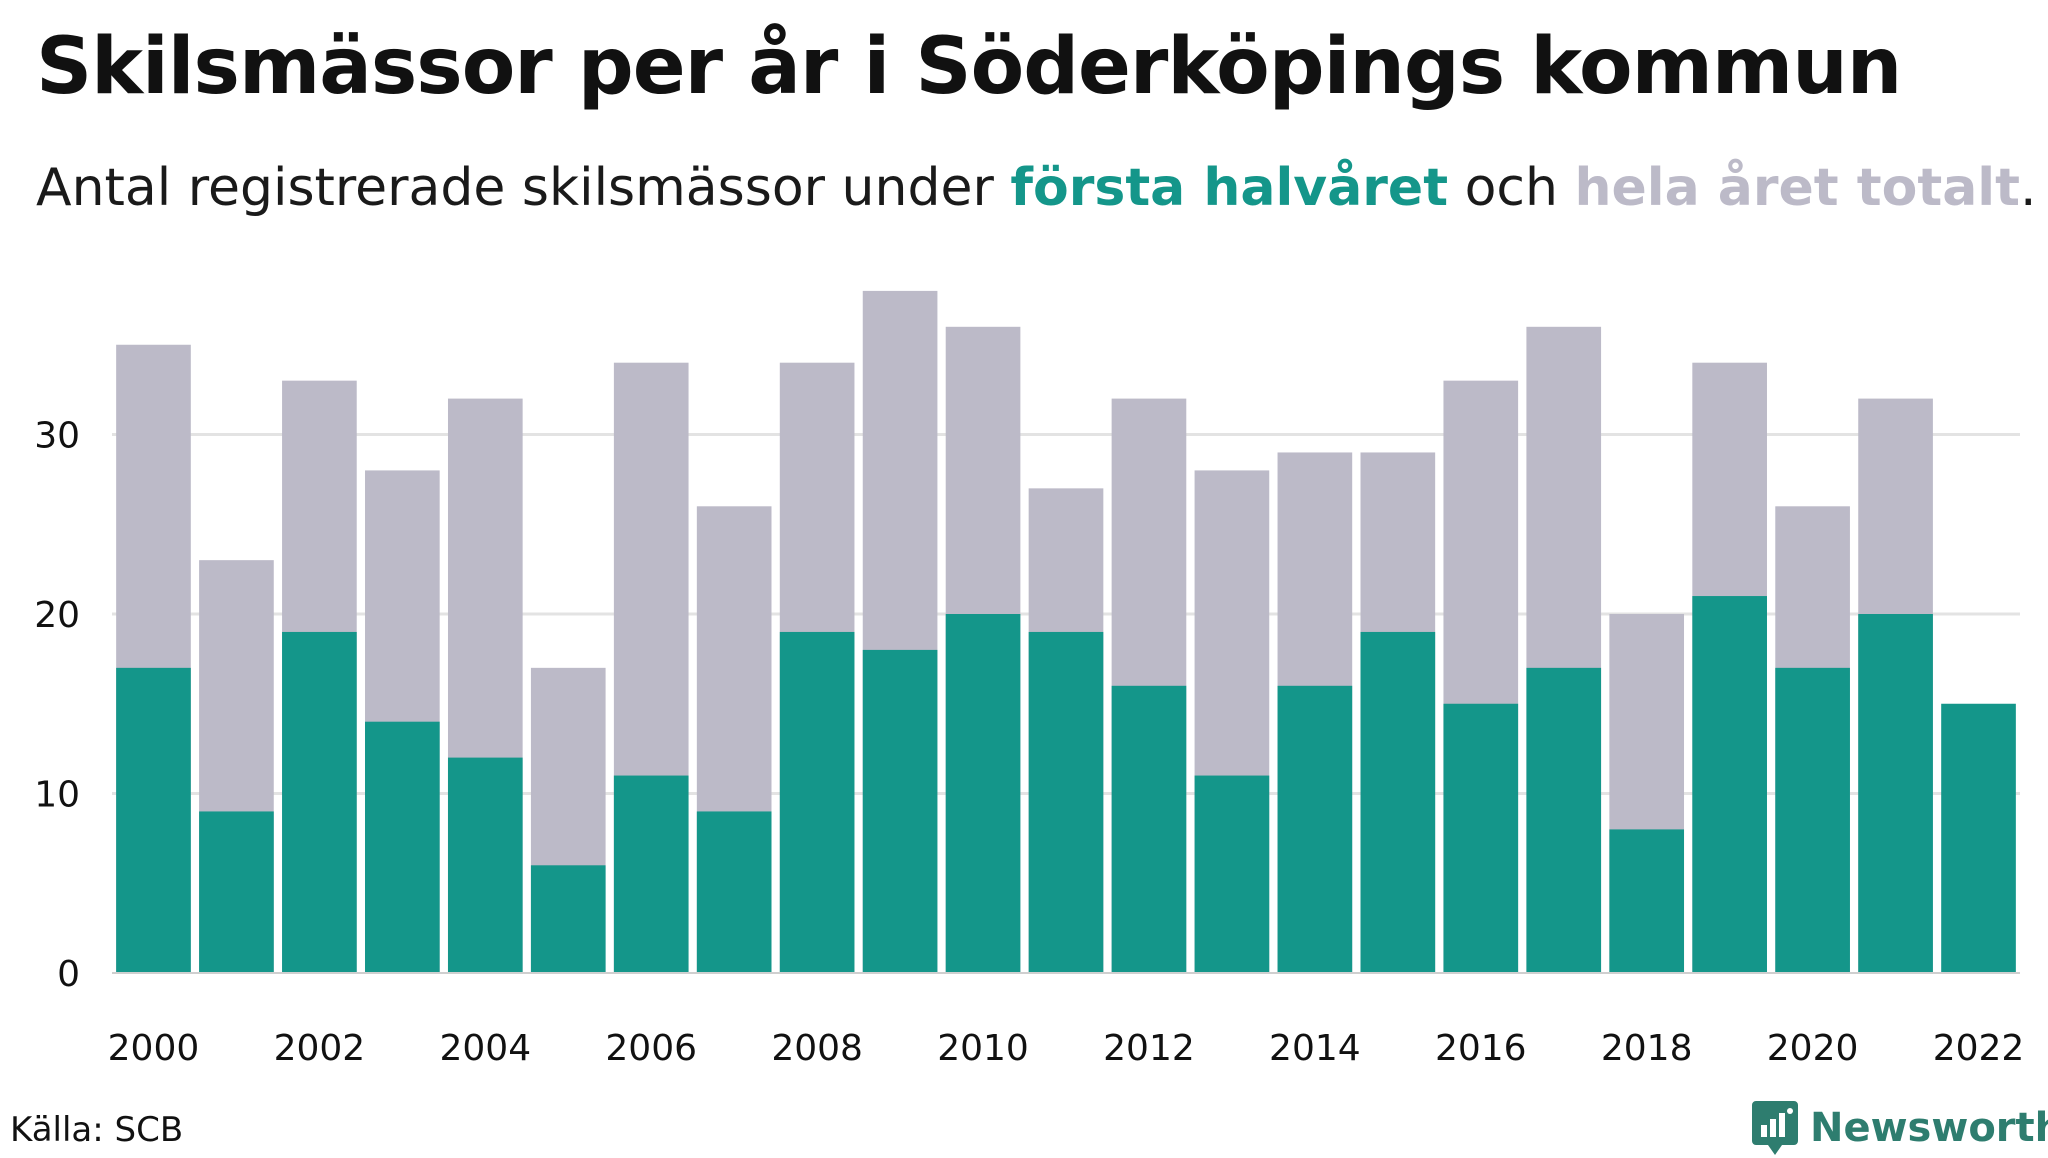 Image resolution: width=2048 pixels, height=1158 pixels. Describe the element at coordinates (1481, 1048) in the screenshot. I see `x-tick-label: 2016` at that location.